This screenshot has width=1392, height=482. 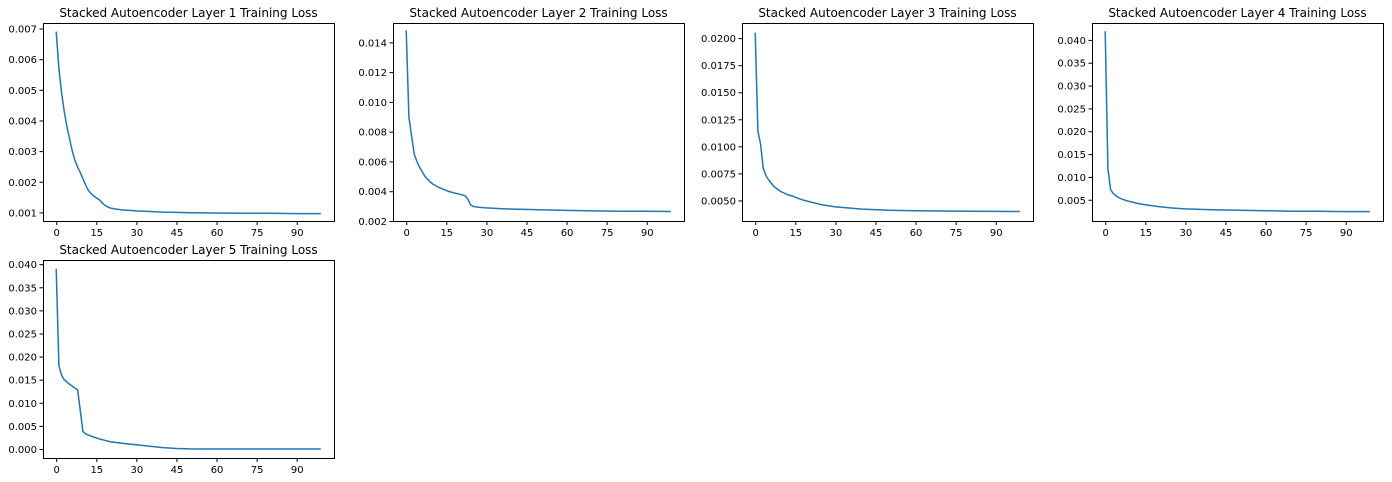 I want to click on y-tick-label: 0.0175, so click(x=718, y=66).